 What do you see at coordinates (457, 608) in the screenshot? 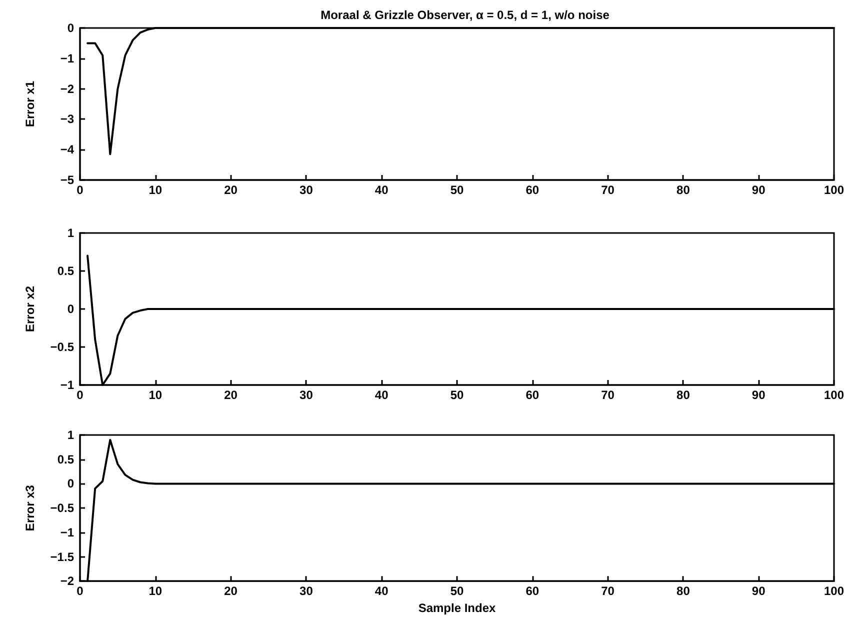
I see `x-axis-title: Sample Index` at bounding box center [457, 608].